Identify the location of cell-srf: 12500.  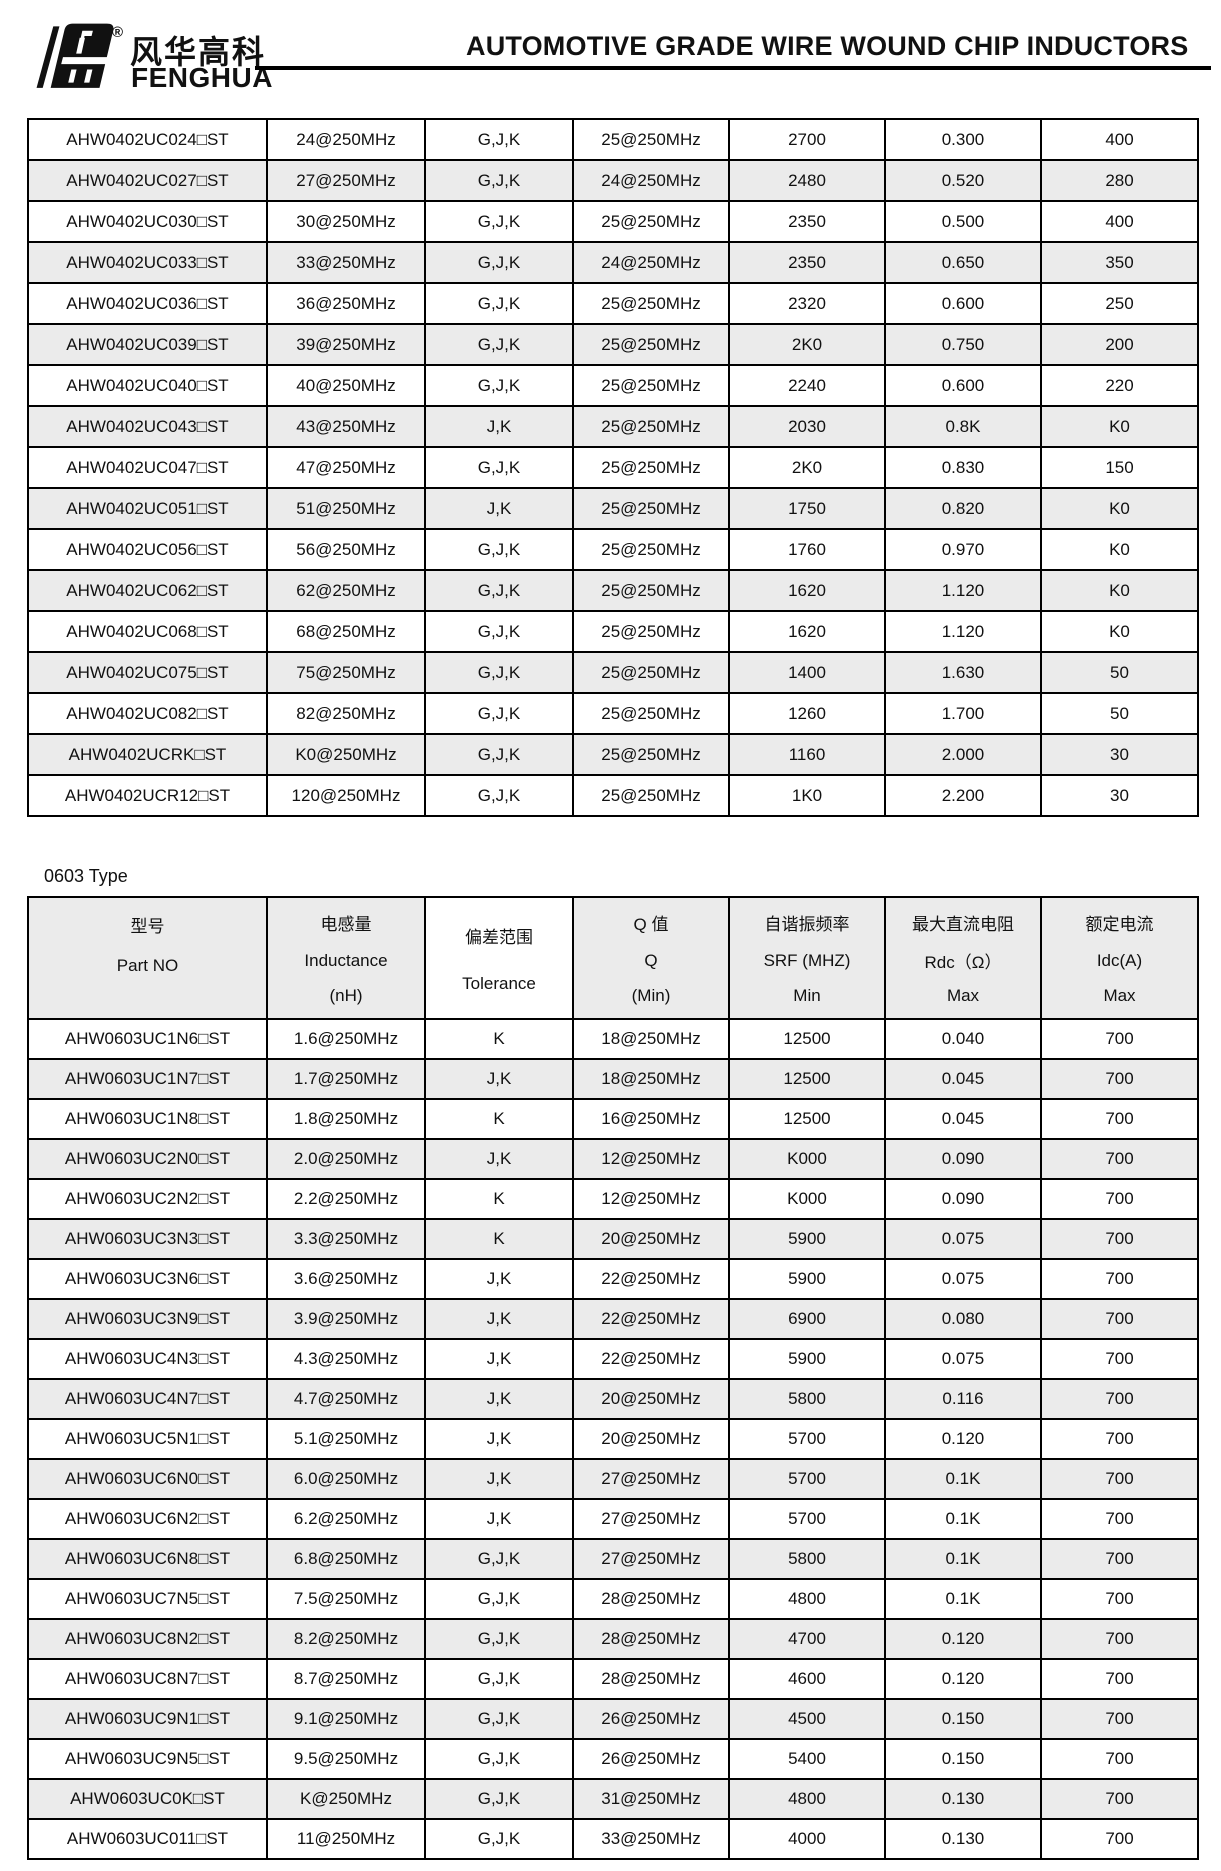
(807, 1039).